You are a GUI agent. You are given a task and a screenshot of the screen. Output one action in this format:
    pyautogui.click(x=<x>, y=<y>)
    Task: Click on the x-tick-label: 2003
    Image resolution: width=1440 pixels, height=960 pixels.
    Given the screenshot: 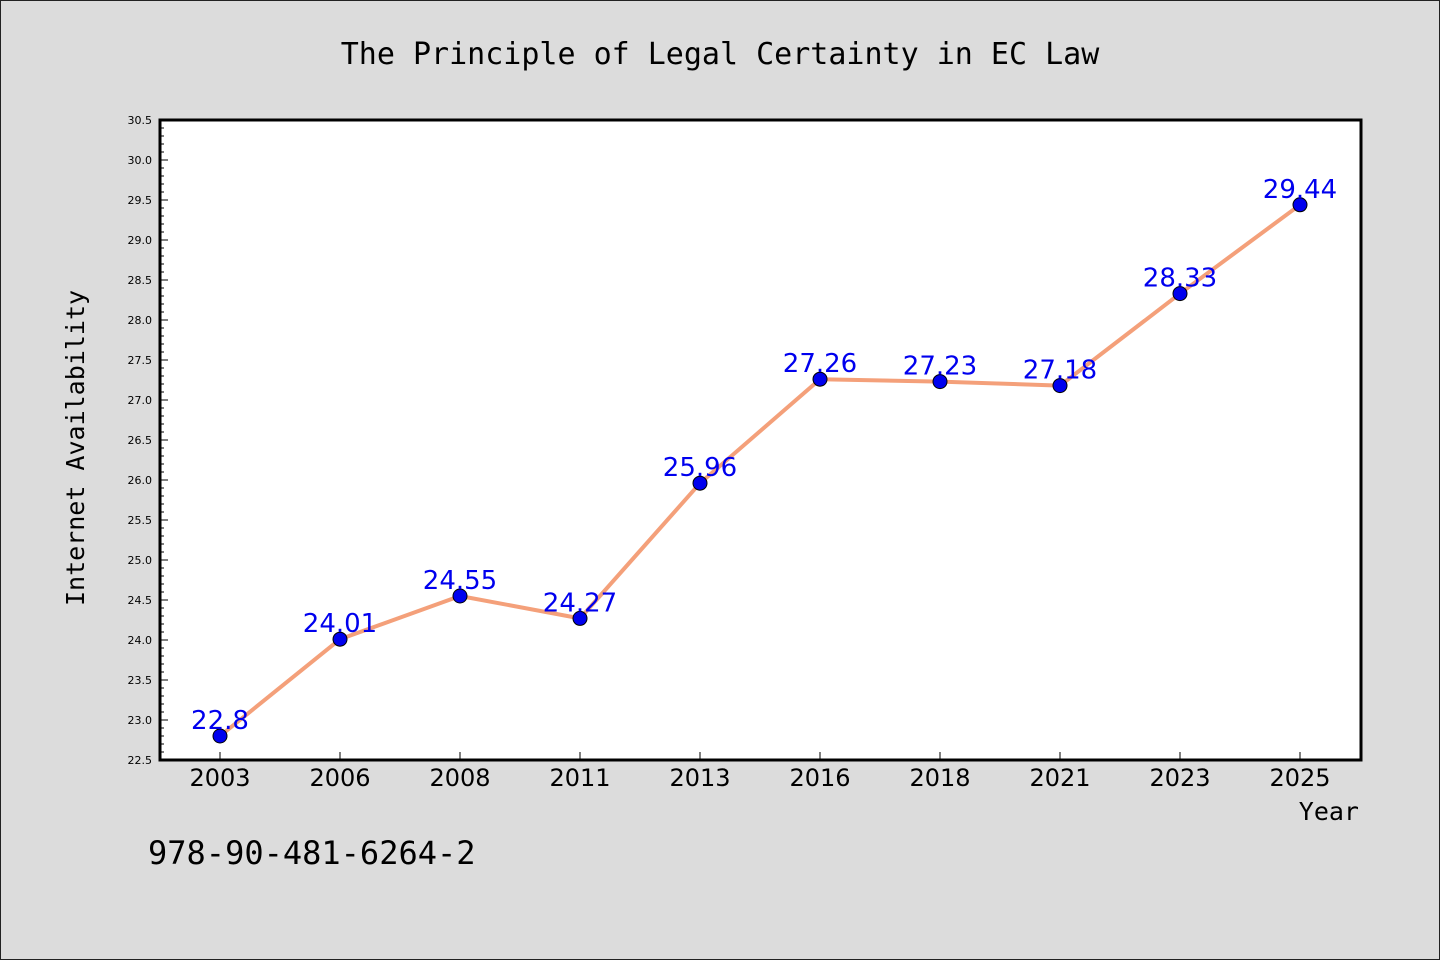 What is the action you would take?
    pyautogui.click(x=219, y=778)
    